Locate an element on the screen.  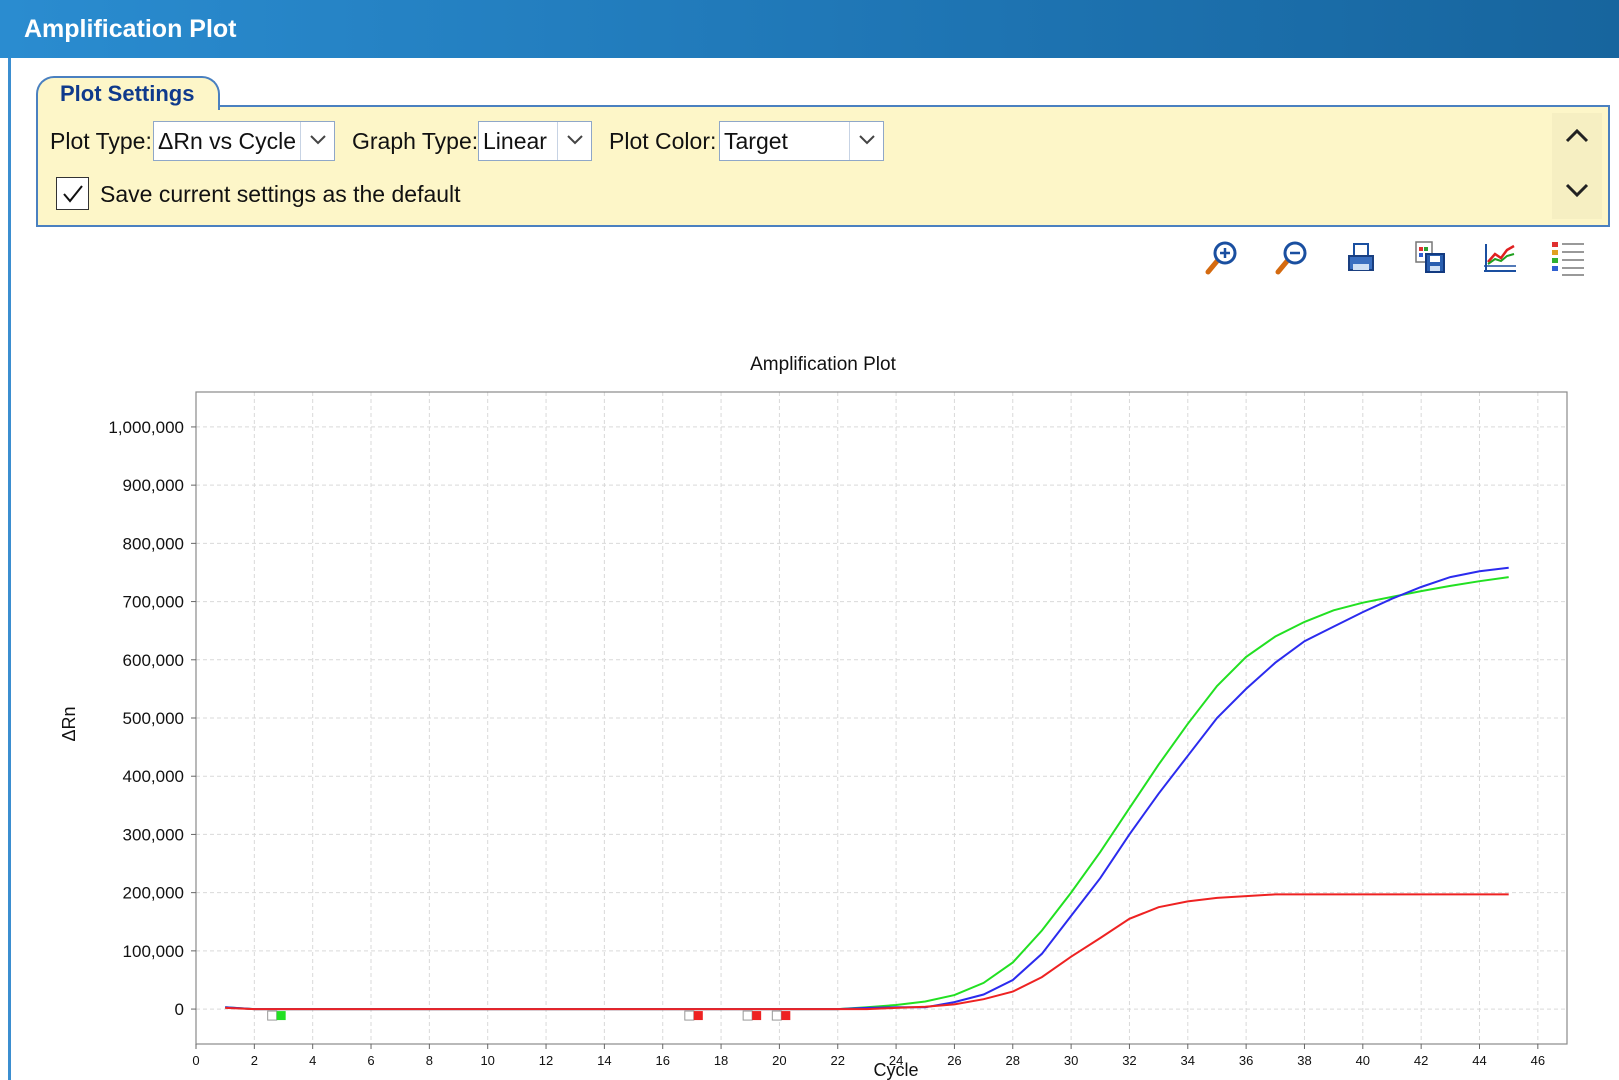
chevron-up-icon is located at coordinates (1577, 136).